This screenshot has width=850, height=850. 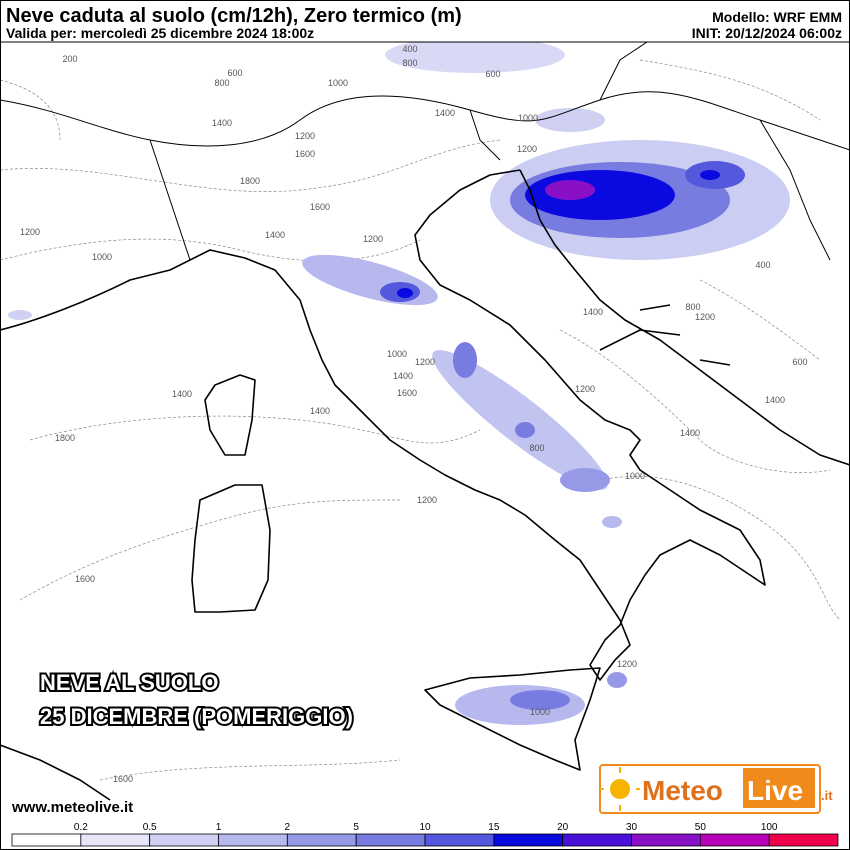 I want to click on header-bg, so click(x=425, y=21).